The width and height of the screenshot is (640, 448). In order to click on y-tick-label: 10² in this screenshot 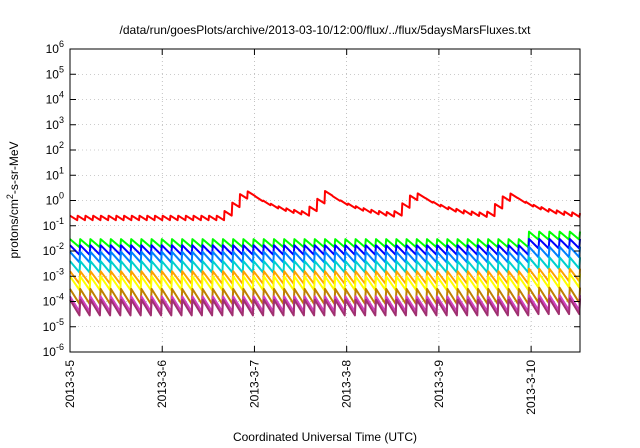, I will do `click(55, 148)`.